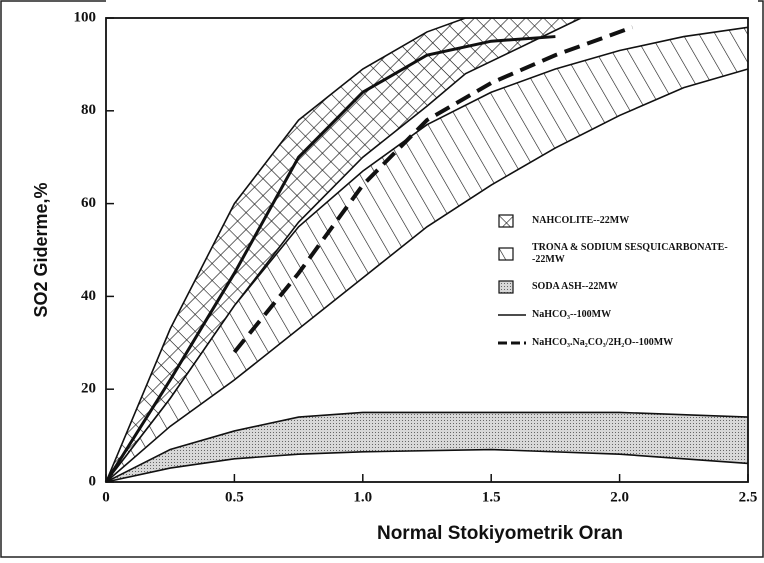 The height and width of the screenshot is (563, 764). I want to click on x-tick-label: 1.5, so click(491, 497).